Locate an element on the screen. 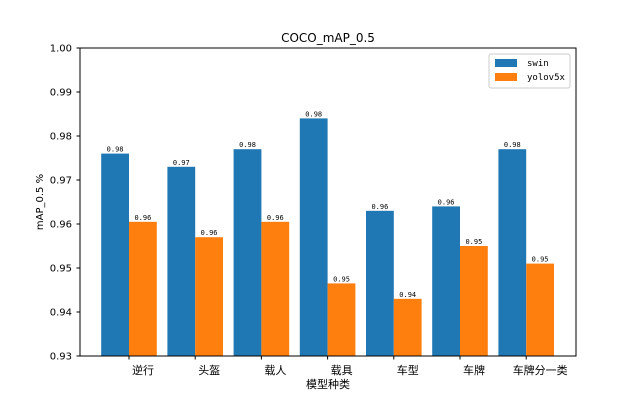  bar-label-yolov5x-4: 0.94 is located at coordinates (407, 295).